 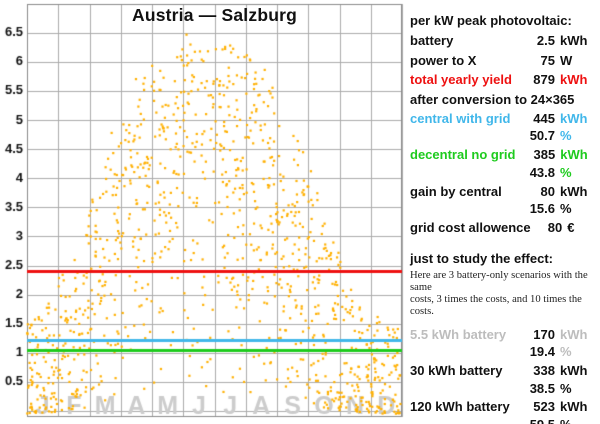 What do you see at coordinates (502, 209) in the screenshot?
I see `stat-row-gain-percent: 15.6 %` at bounding box center [502, 209].